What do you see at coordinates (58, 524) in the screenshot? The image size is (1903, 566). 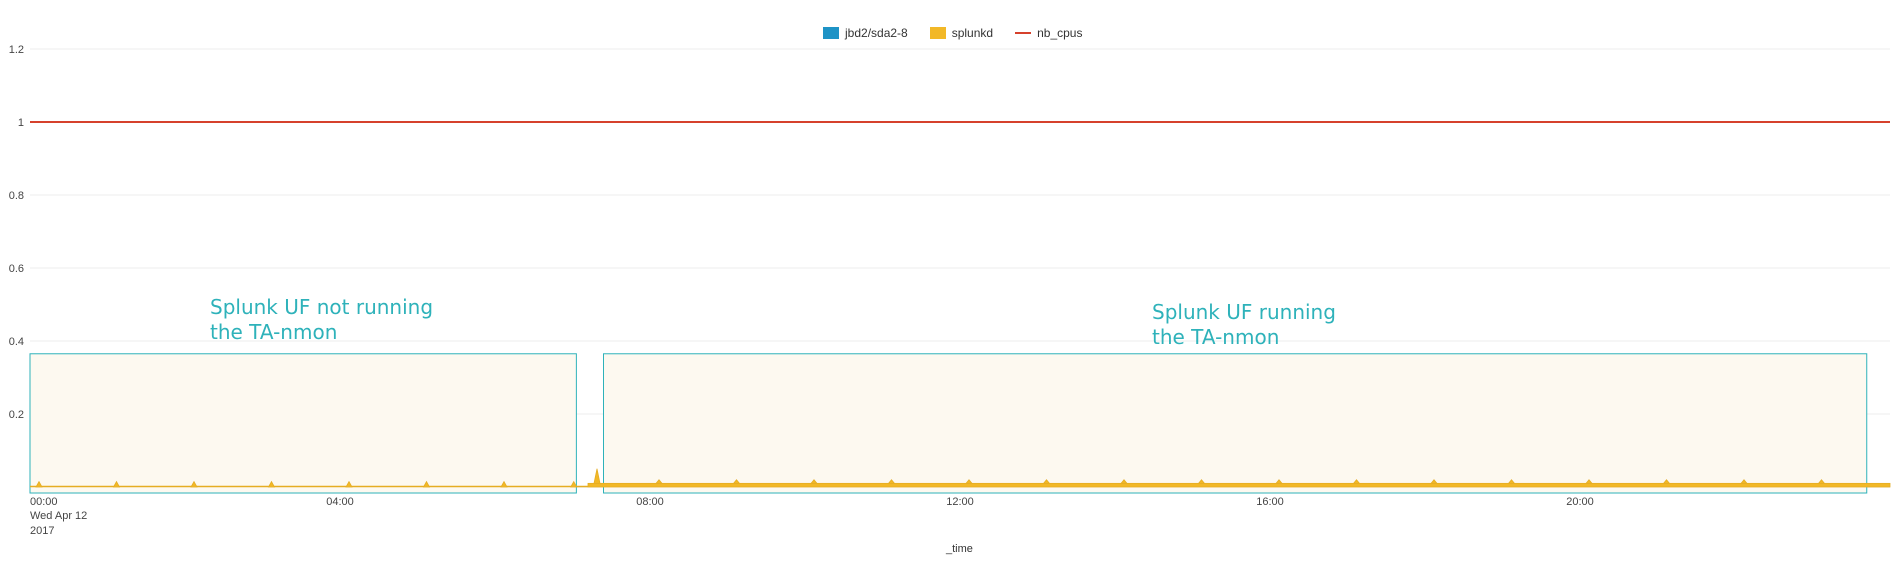 I see `x-date-label: Wed Apr 12 2017` at bounding box center [58, 524].